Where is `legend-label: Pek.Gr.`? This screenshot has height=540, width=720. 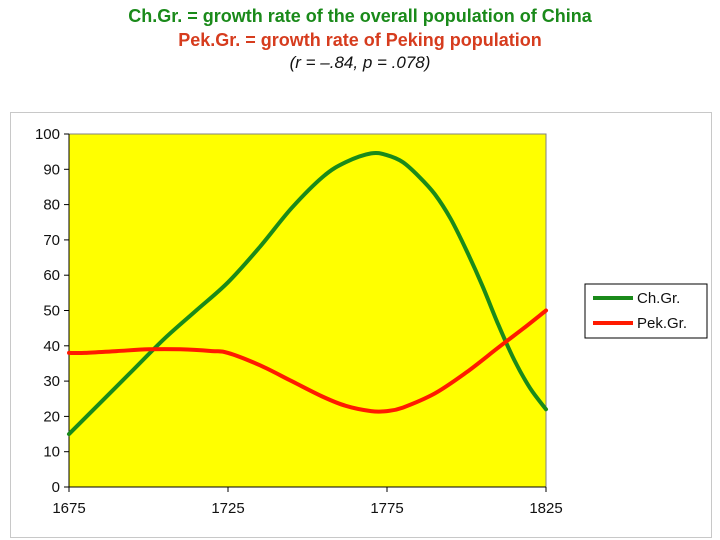
legend-label: Pek.Gr. is located at coordinates (662, 323).